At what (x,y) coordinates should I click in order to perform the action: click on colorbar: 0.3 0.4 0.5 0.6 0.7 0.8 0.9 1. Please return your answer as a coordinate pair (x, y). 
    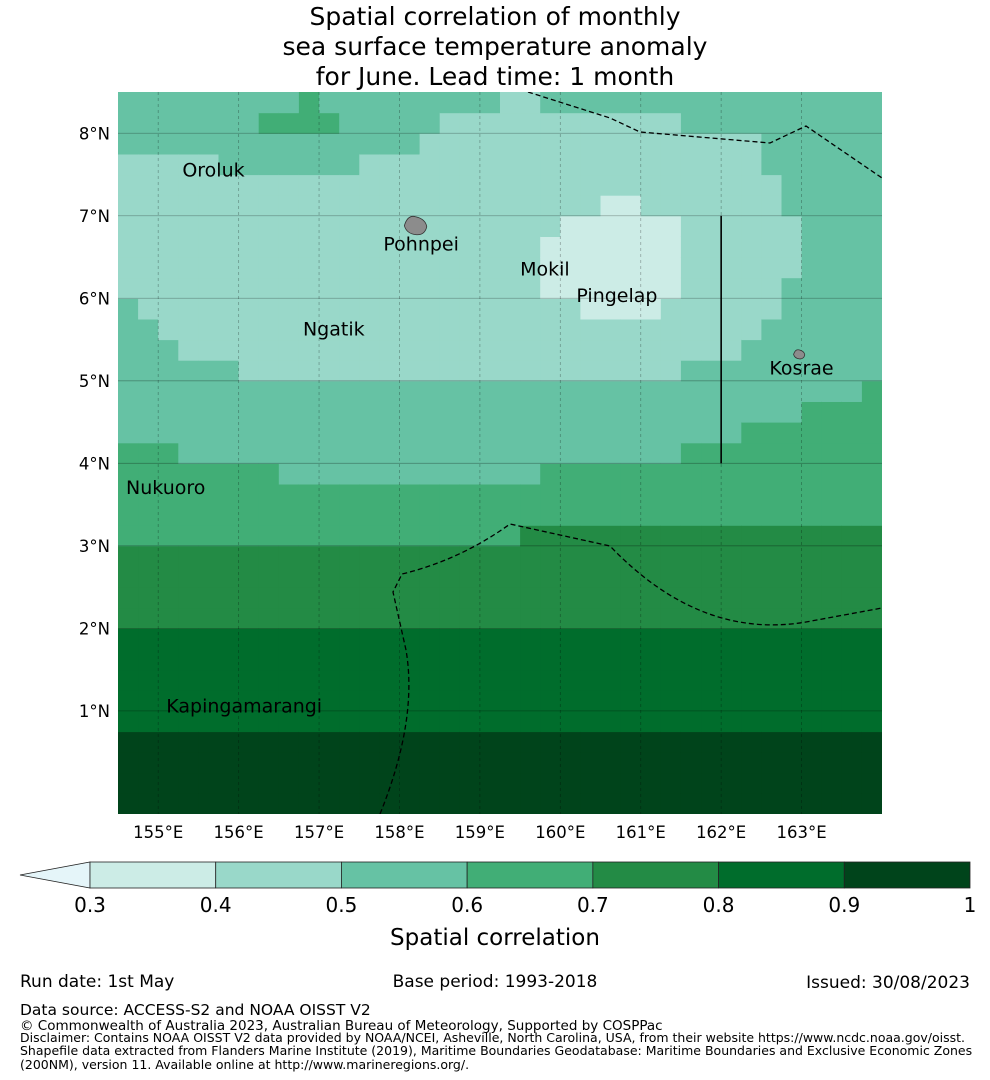
    Looking at the image, I should click on (497, 889).